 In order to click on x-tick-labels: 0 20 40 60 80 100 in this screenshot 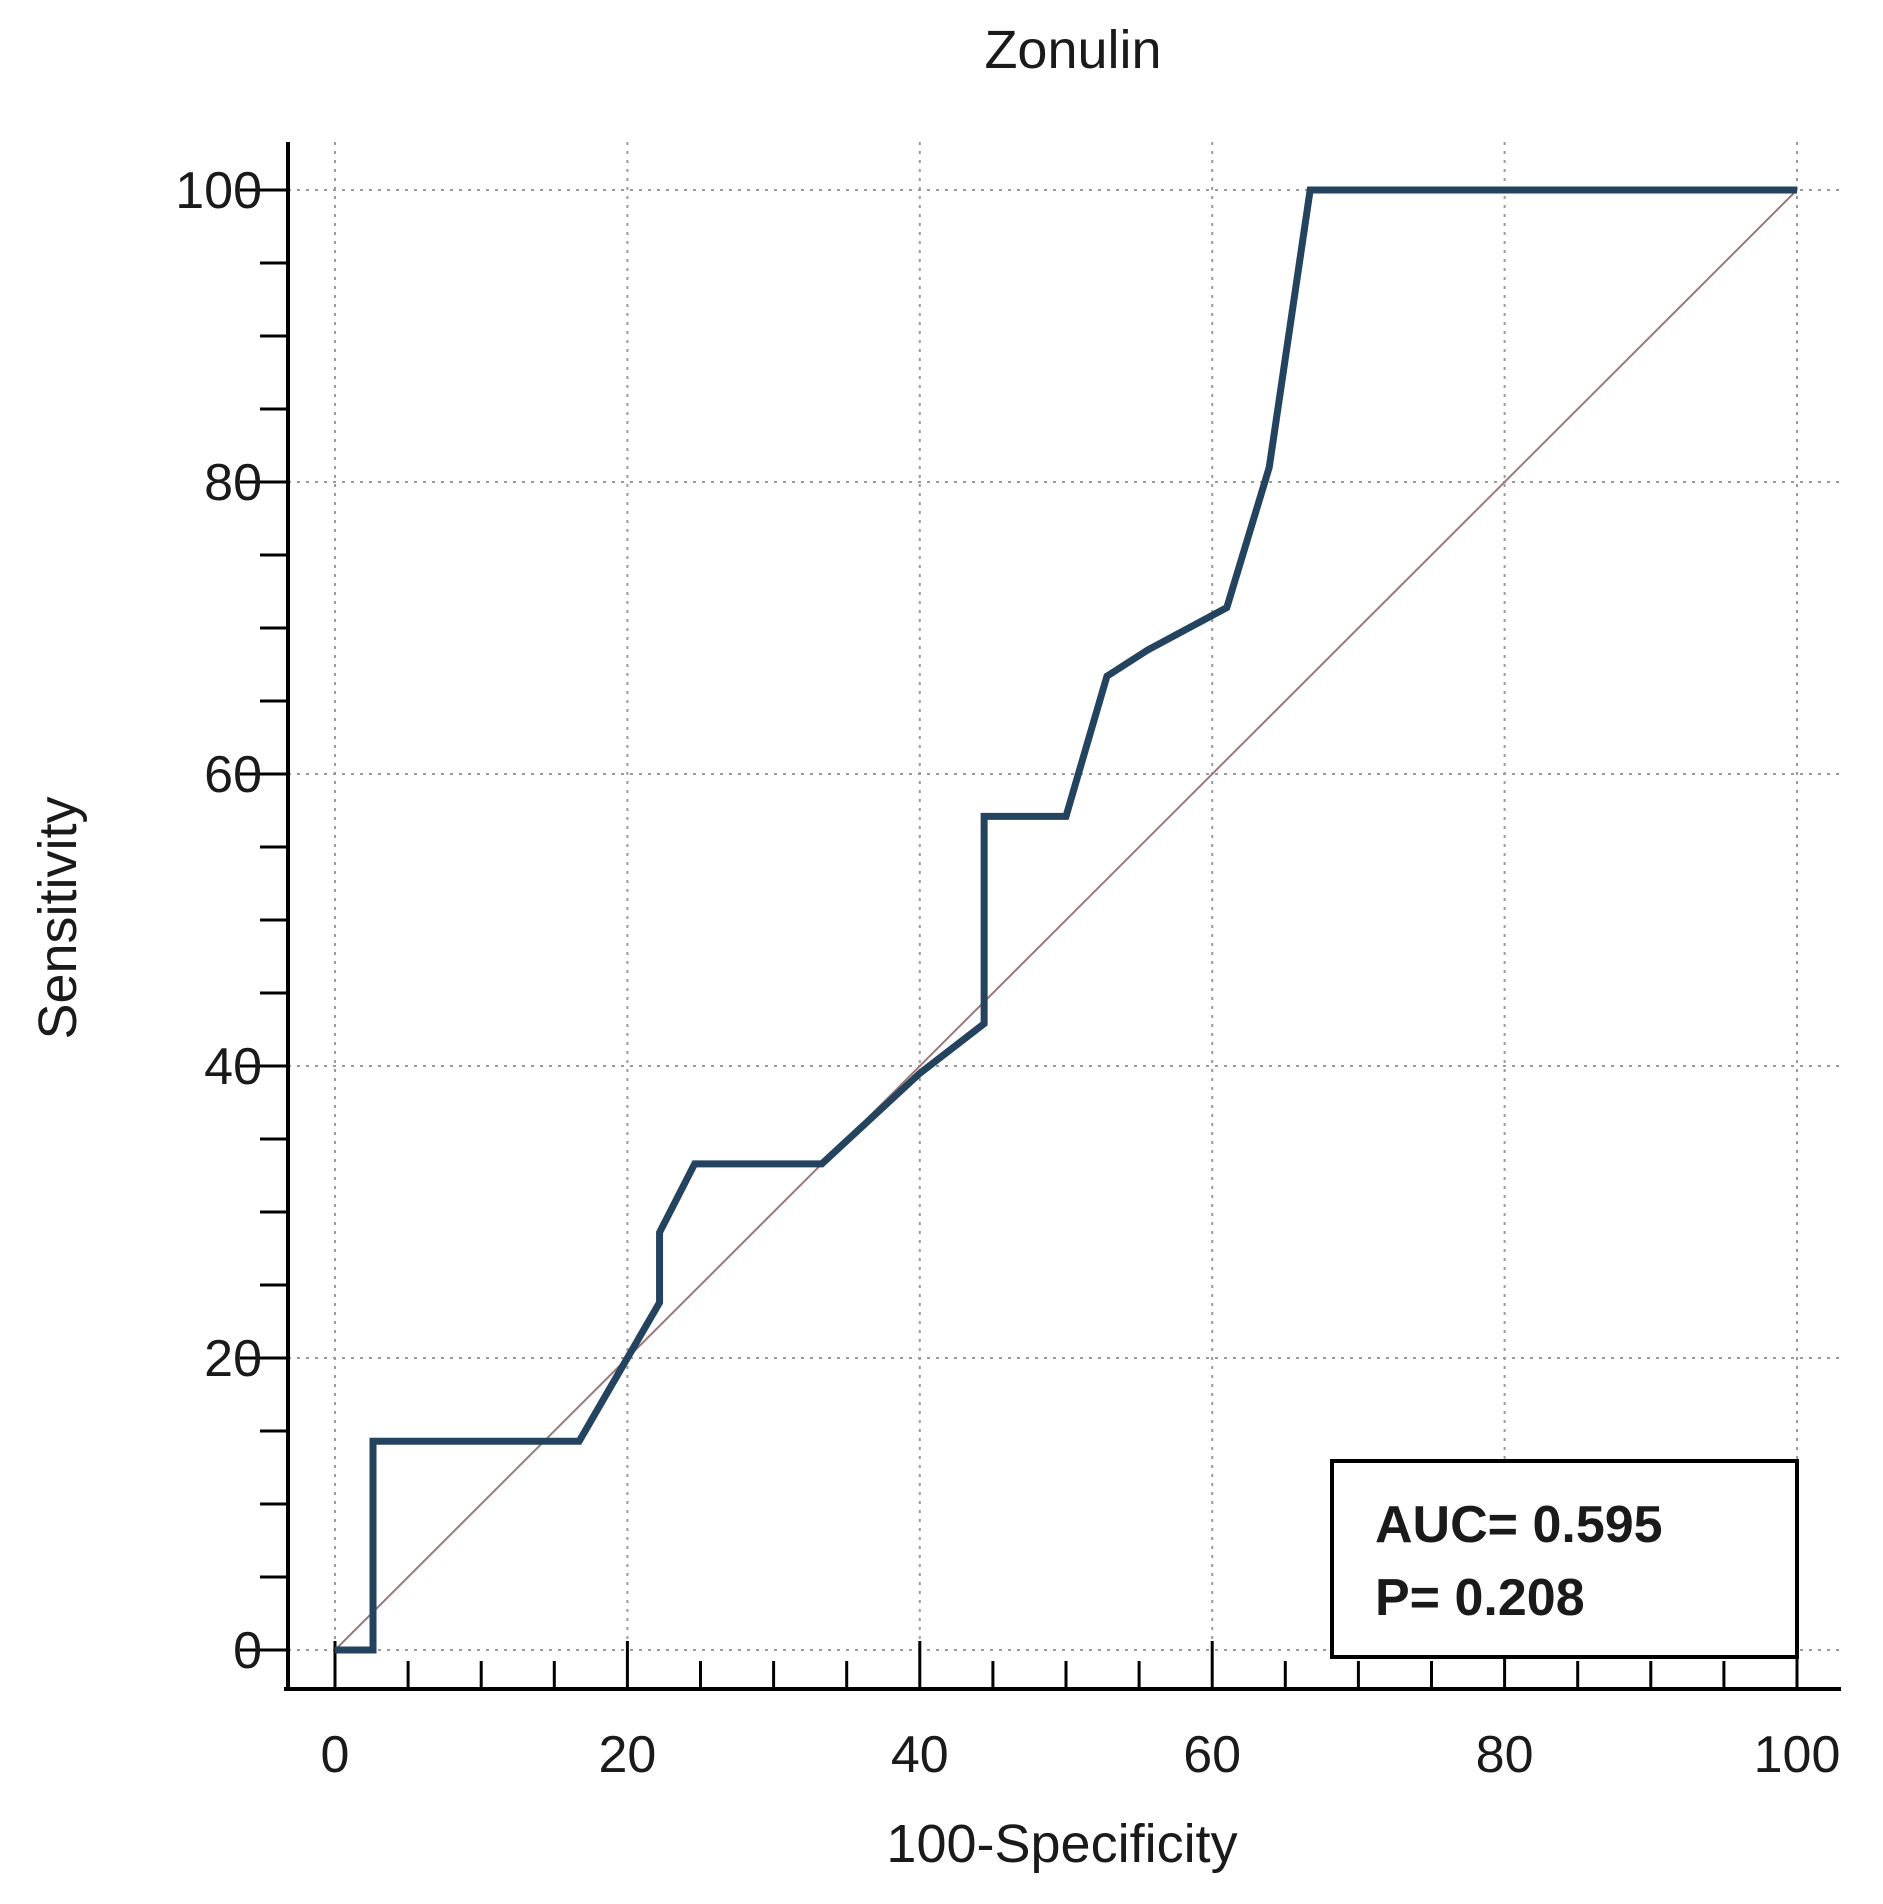, I will do `click(1081, 1755)`.